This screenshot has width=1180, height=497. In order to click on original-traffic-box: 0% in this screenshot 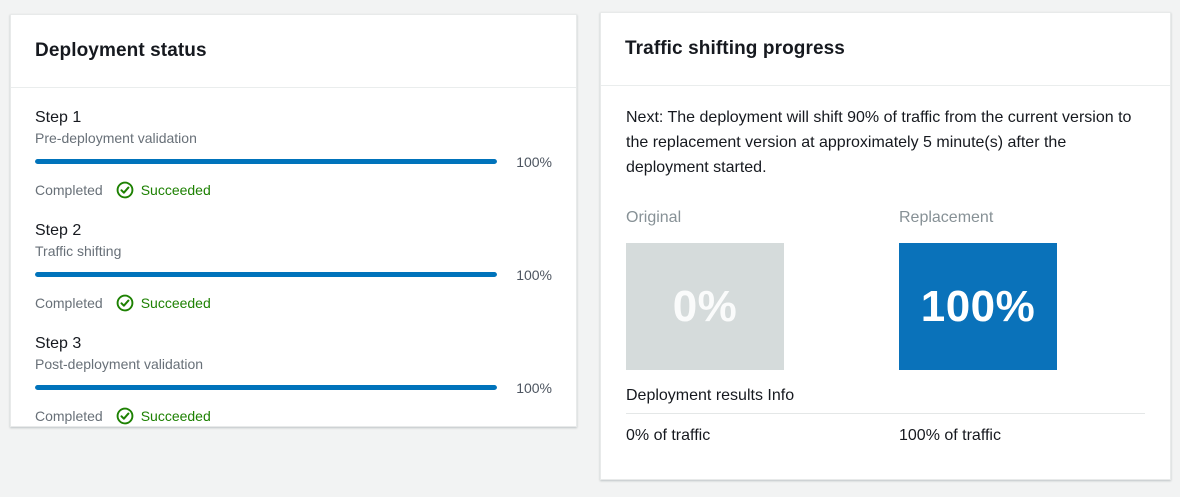, I will do `click(705, 306)`.